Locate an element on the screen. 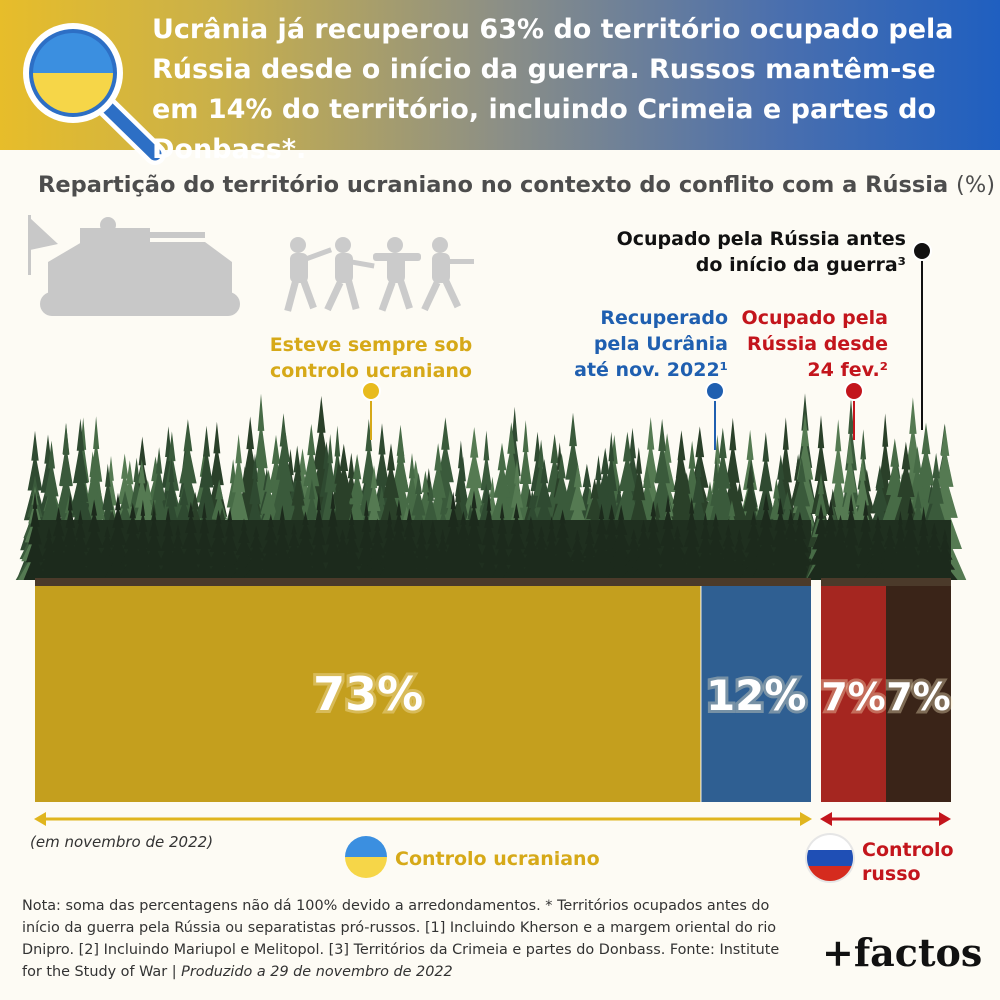  bar-value-label: 73% is located at coordinates (368, 694).